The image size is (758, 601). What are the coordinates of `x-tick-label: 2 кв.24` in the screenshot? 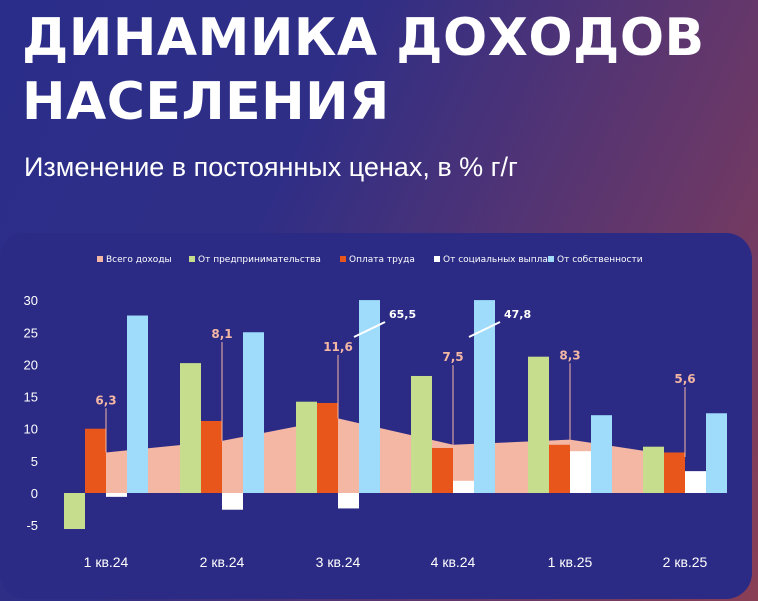 It's located at (222, 562).